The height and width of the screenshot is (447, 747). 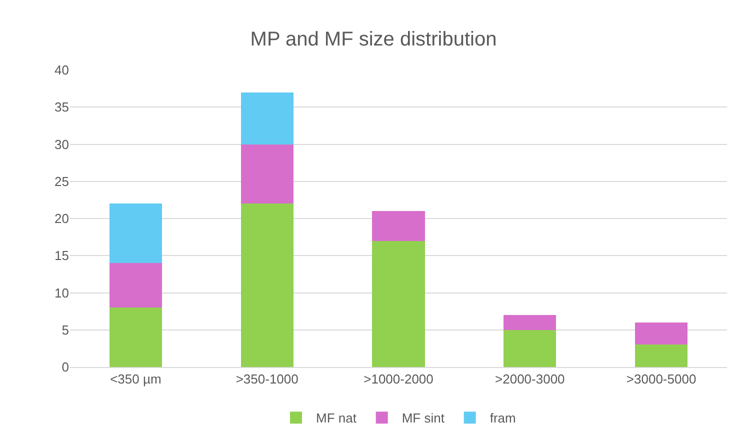 I want to click on x-tick-label: >2000-3000, so click(x=530, y=379).